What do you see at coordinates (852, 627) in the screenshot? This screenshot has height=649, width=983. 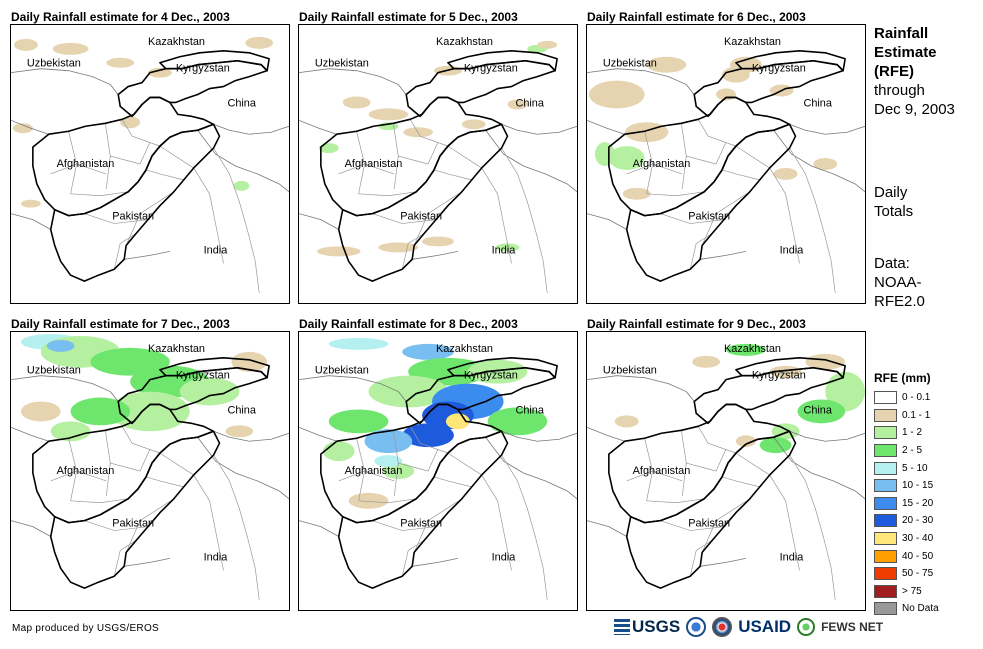 I see `fews-logo-text: FEWS NET` at bounding box center [852, 627].